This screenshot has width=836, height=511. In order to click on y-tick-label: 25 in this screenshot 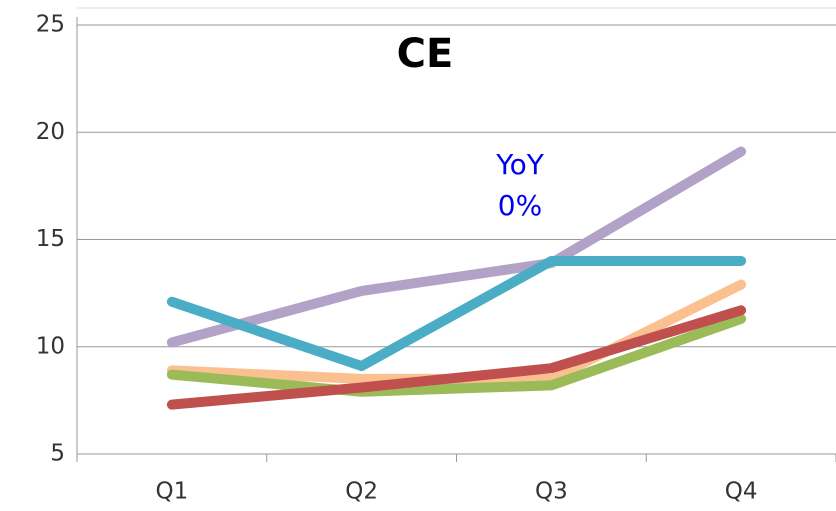, I will do `click(50, 25)`.